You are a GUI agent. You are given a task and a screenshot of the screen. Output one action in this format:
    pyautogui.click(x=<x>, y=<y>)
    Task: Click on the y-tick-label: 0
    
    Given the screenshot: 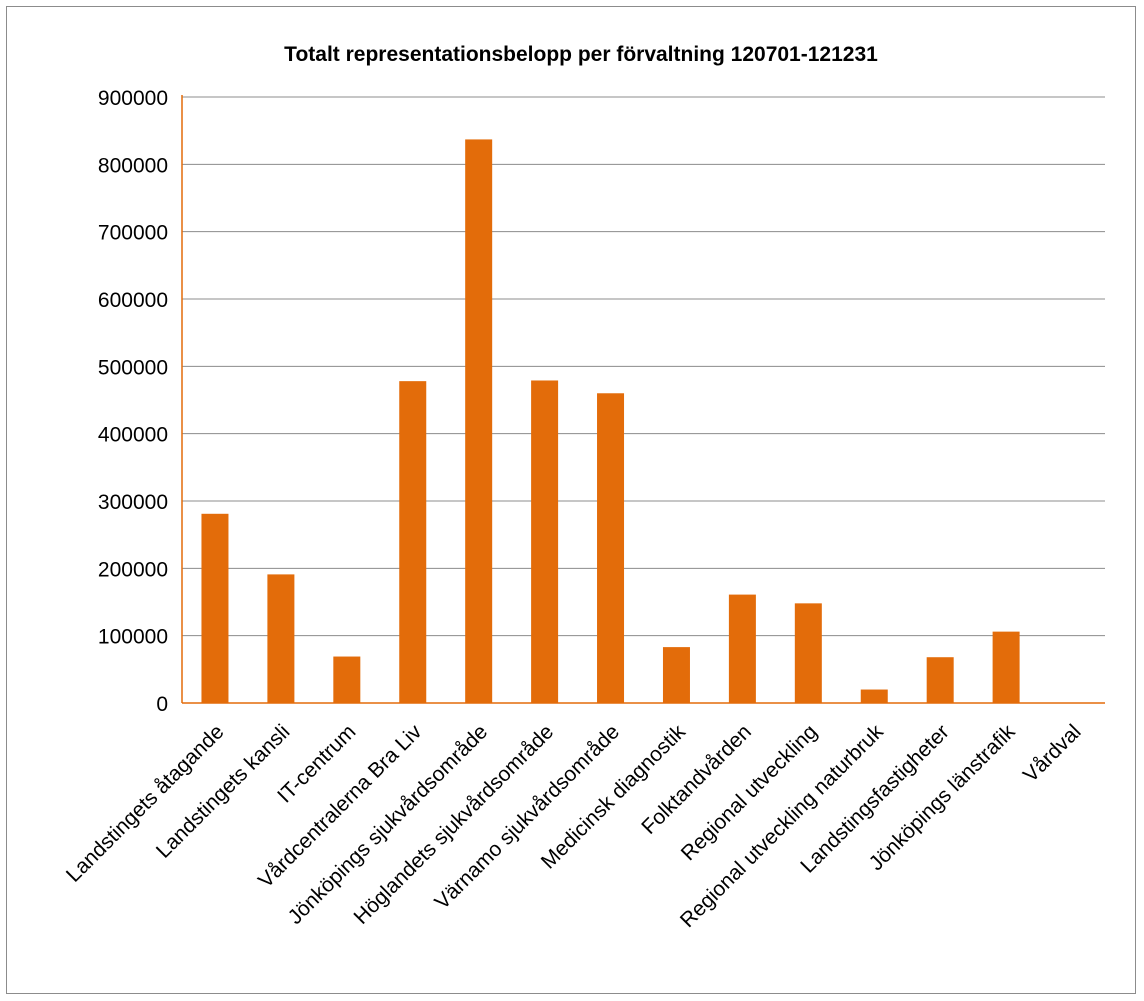 What is the action you would take?
    pyautogui.click(x=162, y=704)
    